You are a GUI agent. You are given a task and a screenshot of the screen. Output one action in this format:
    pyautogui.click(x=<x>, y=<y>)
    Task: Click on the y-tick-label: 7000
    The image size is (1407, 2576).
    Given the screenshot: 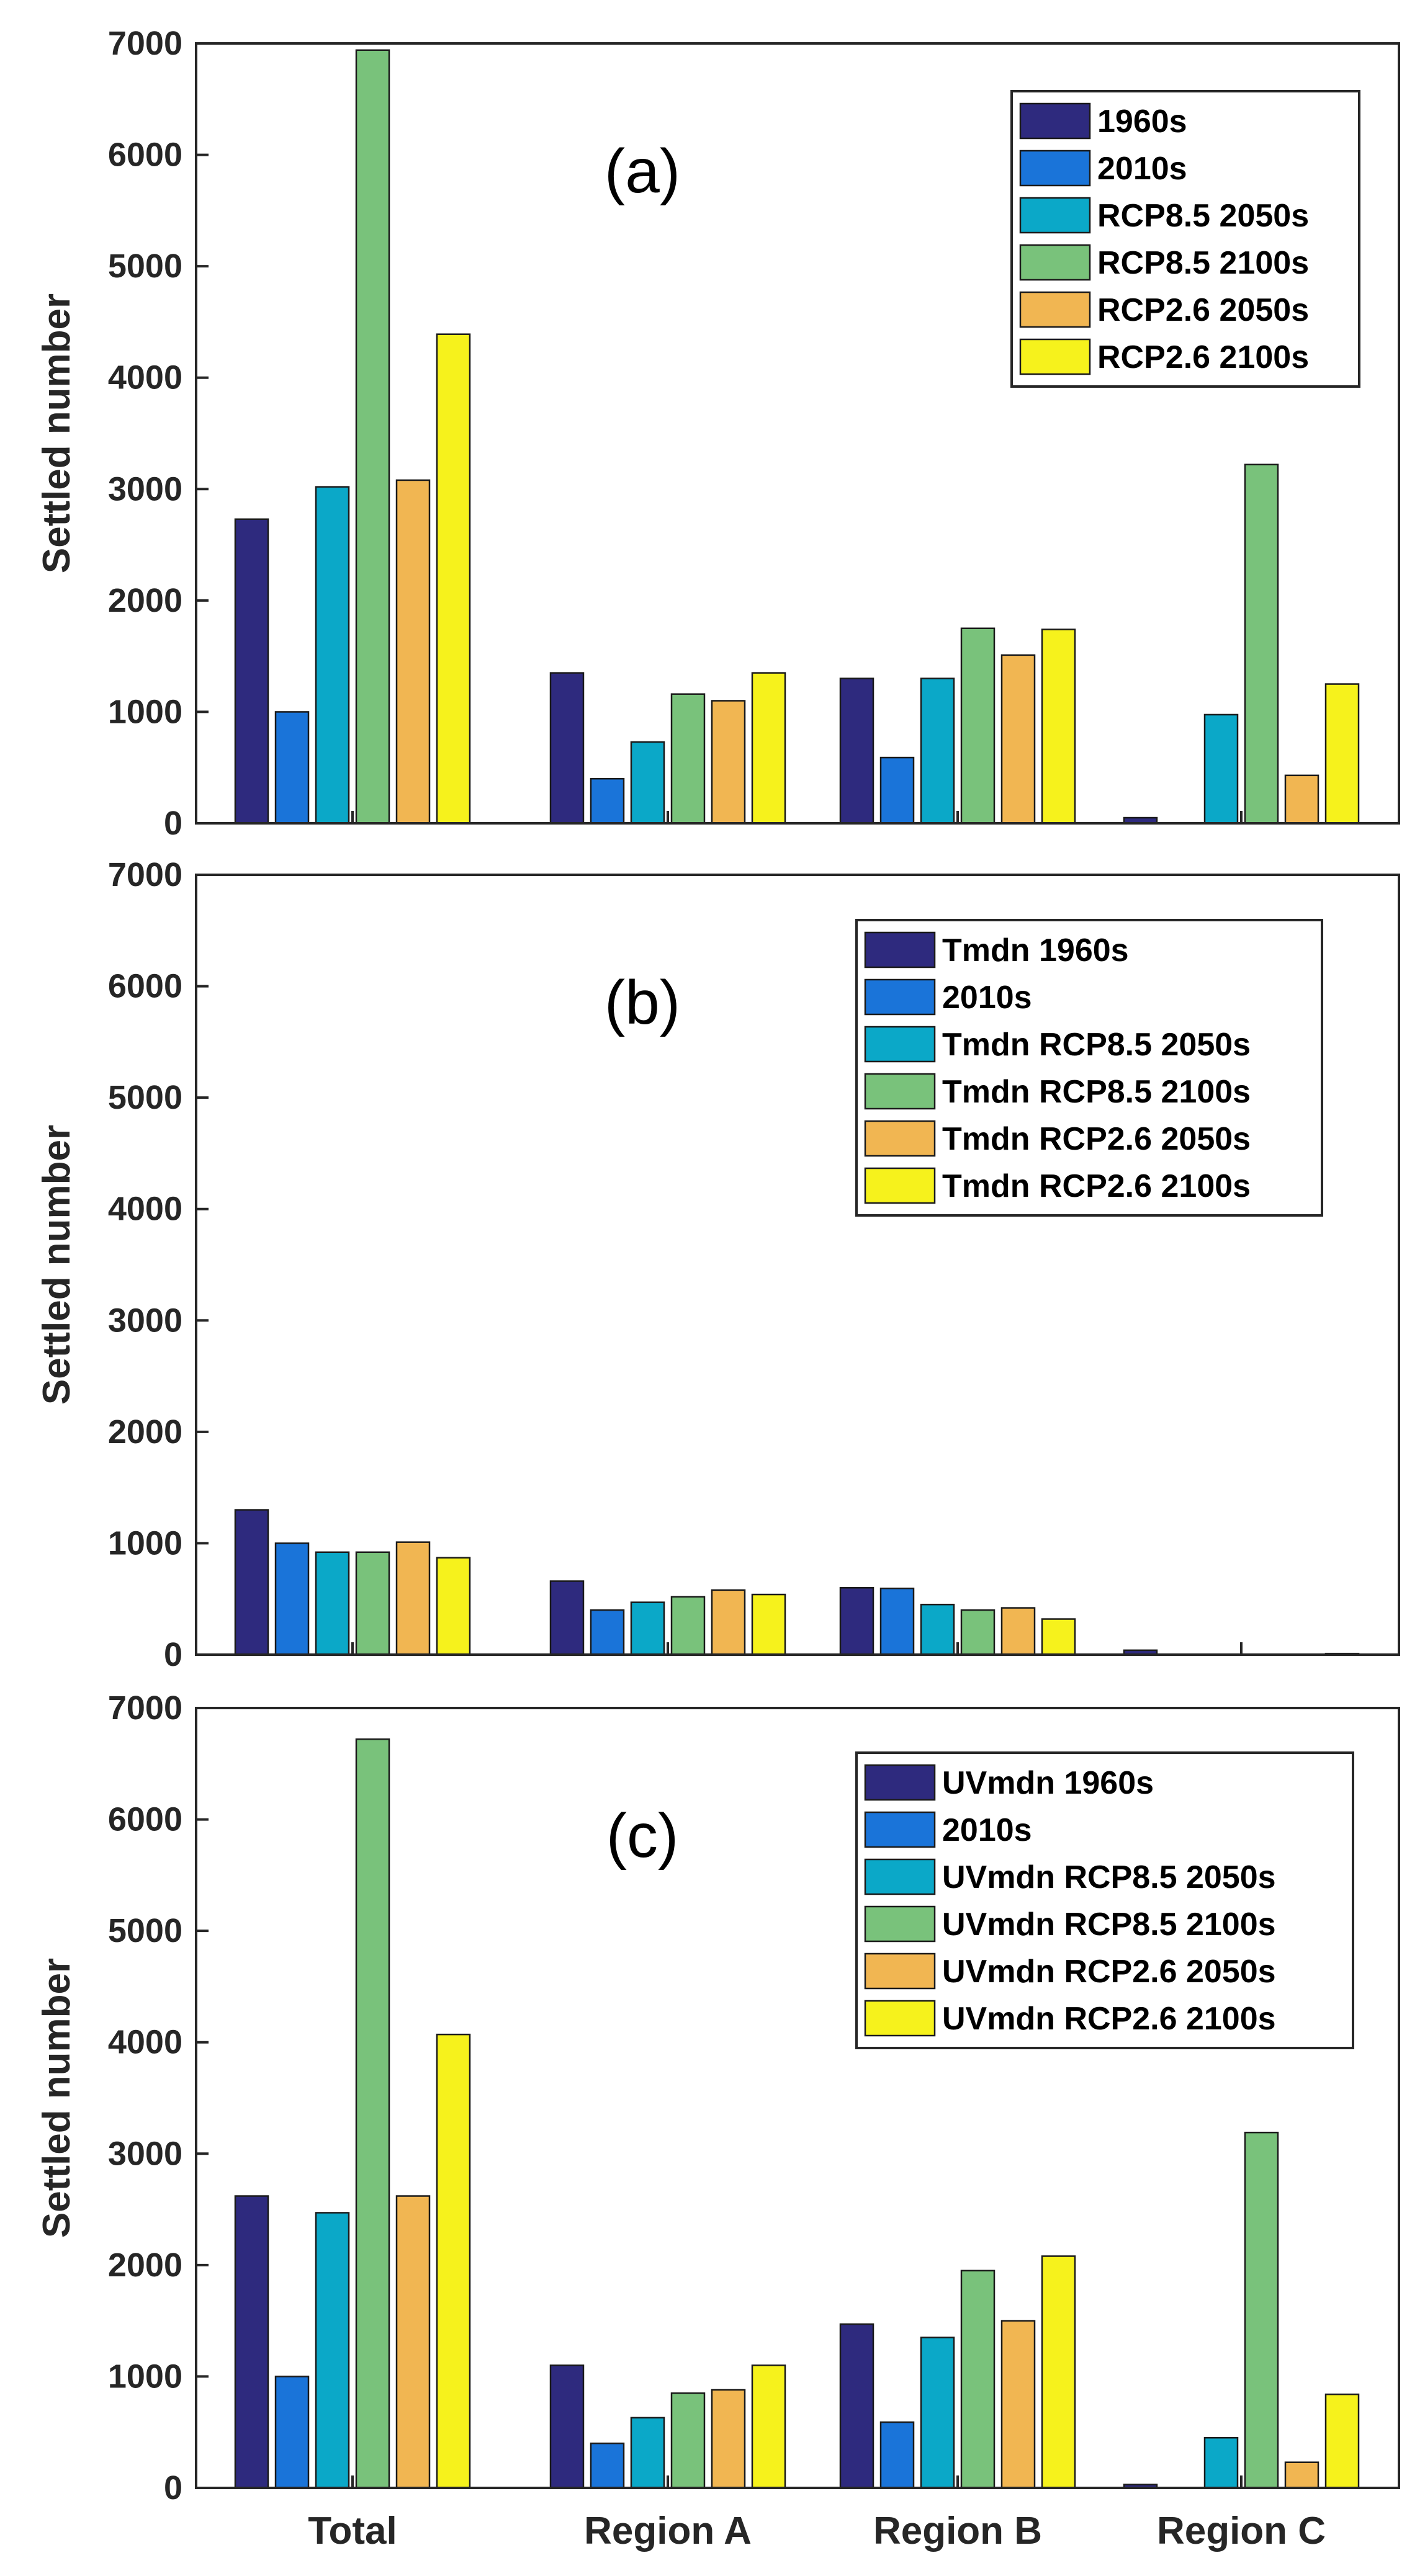 What is the action you would take?
    pyautogui.click(x=145, y=1708)
    